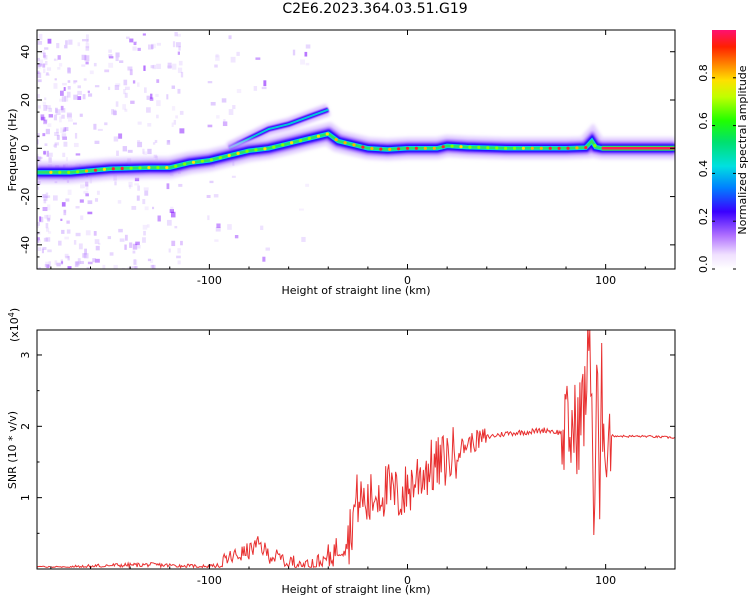 This screenshot has width=750, height=600. What do you see at coordinates (703, 121) in the screenshot?
I see `colorbar-tick-label: 0.6` at bounding box center [703, 121].